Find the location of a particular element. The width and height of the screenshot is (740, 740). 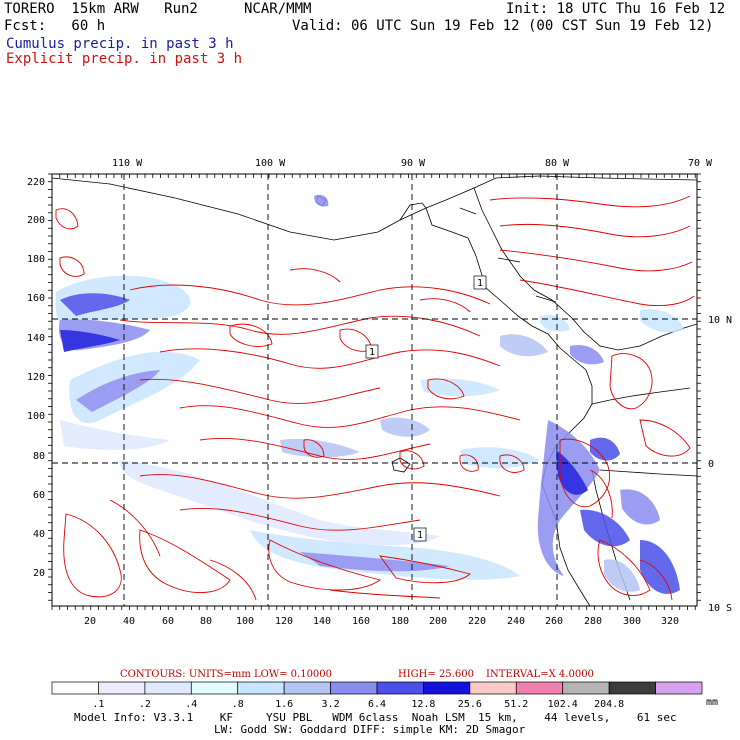

grid-y-label: 20 is located at coordinates (39, 573).